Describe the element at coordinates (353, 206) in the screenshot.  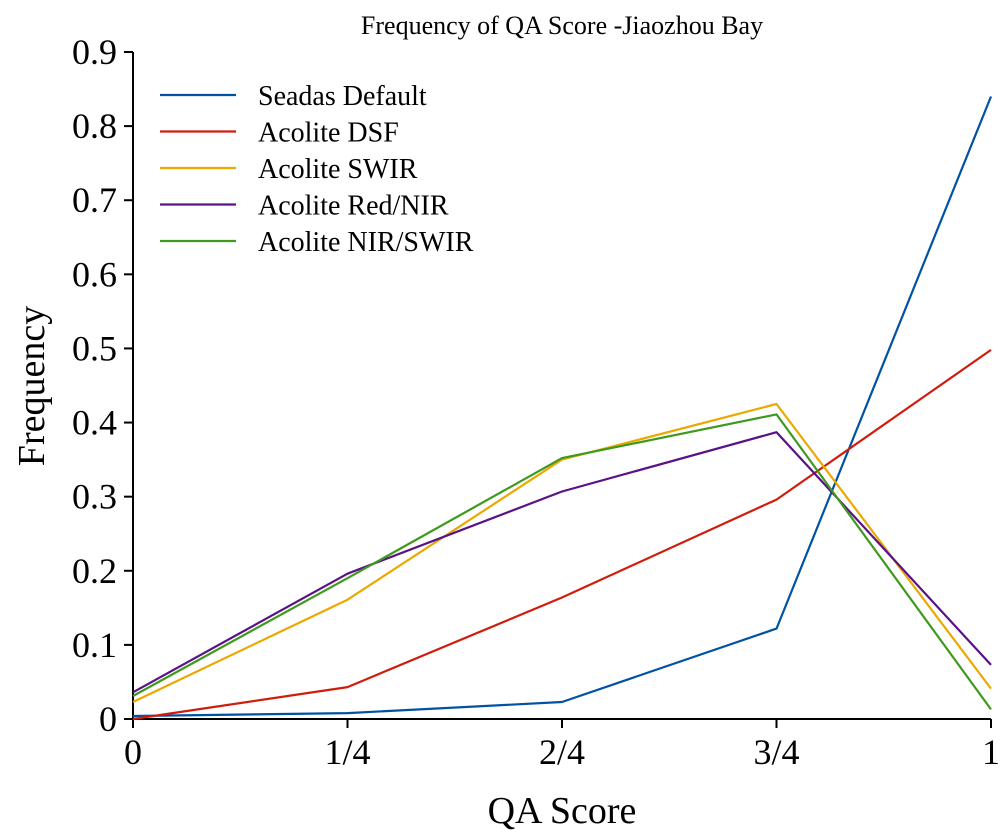
I see `legend-label-acolite-red-nir: Acolite Red/NIR` at that location.